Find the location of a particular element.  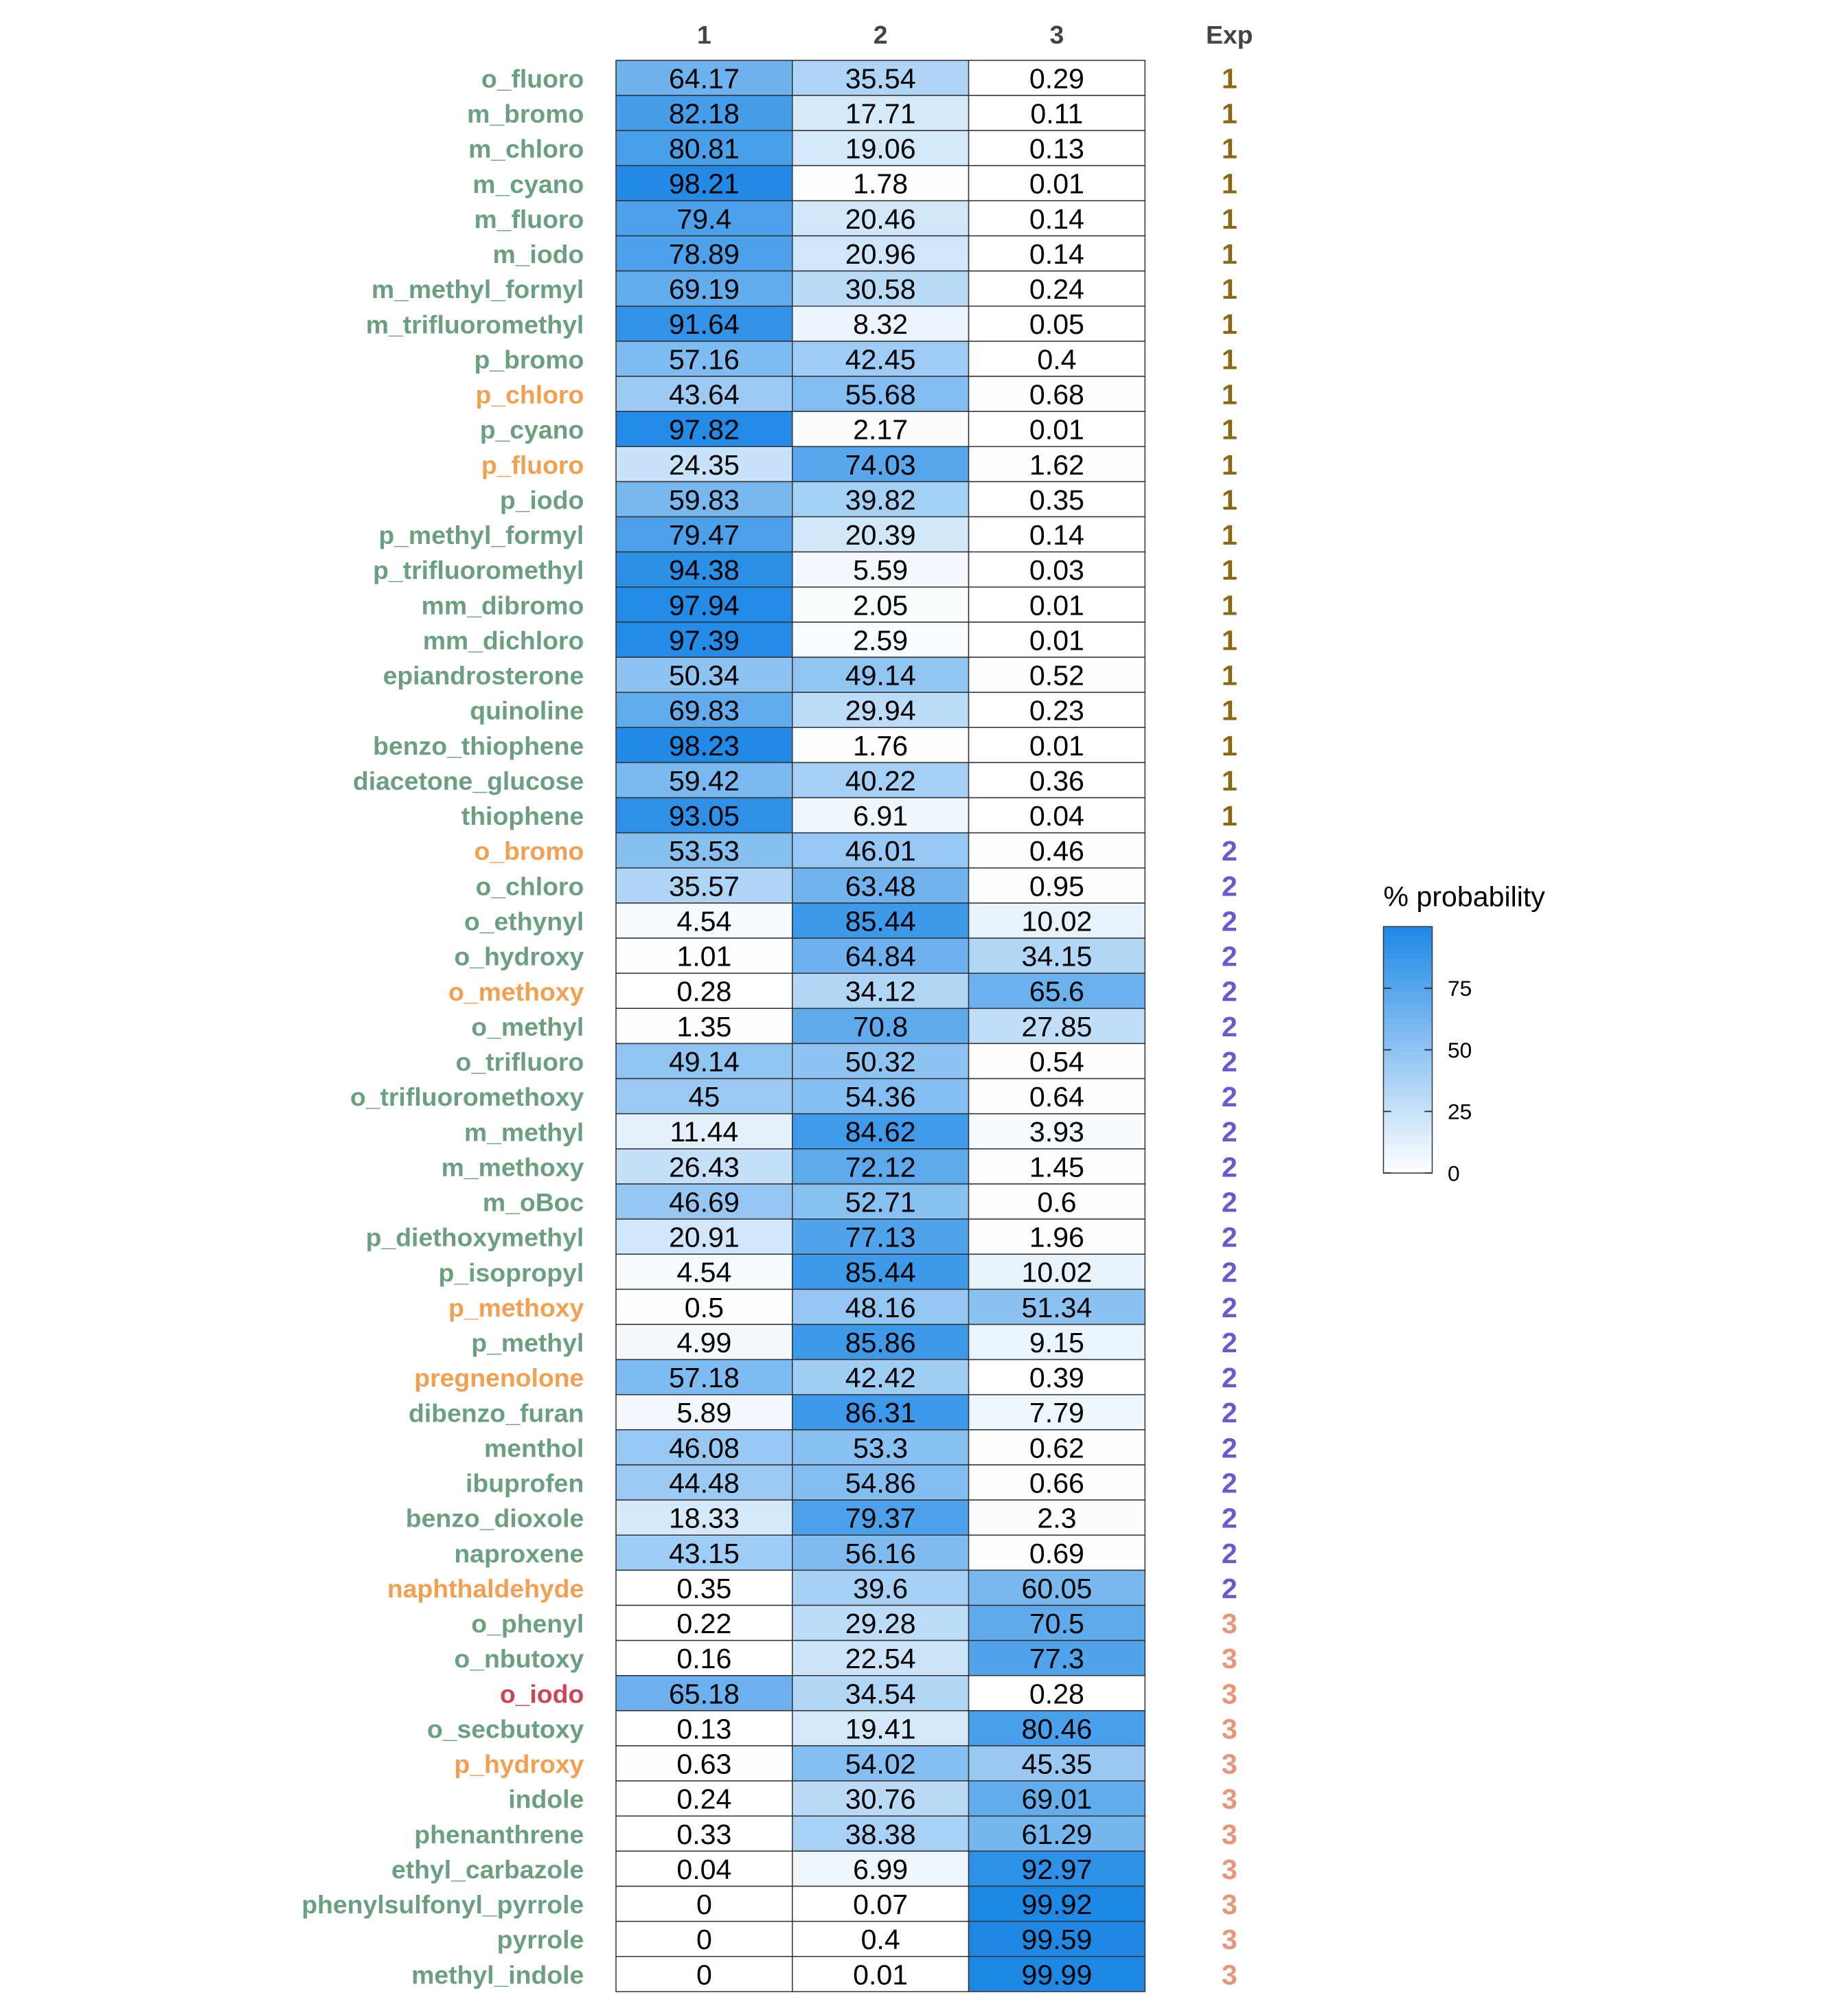

row-label: p_chloro is located at coordinates (530, 395).